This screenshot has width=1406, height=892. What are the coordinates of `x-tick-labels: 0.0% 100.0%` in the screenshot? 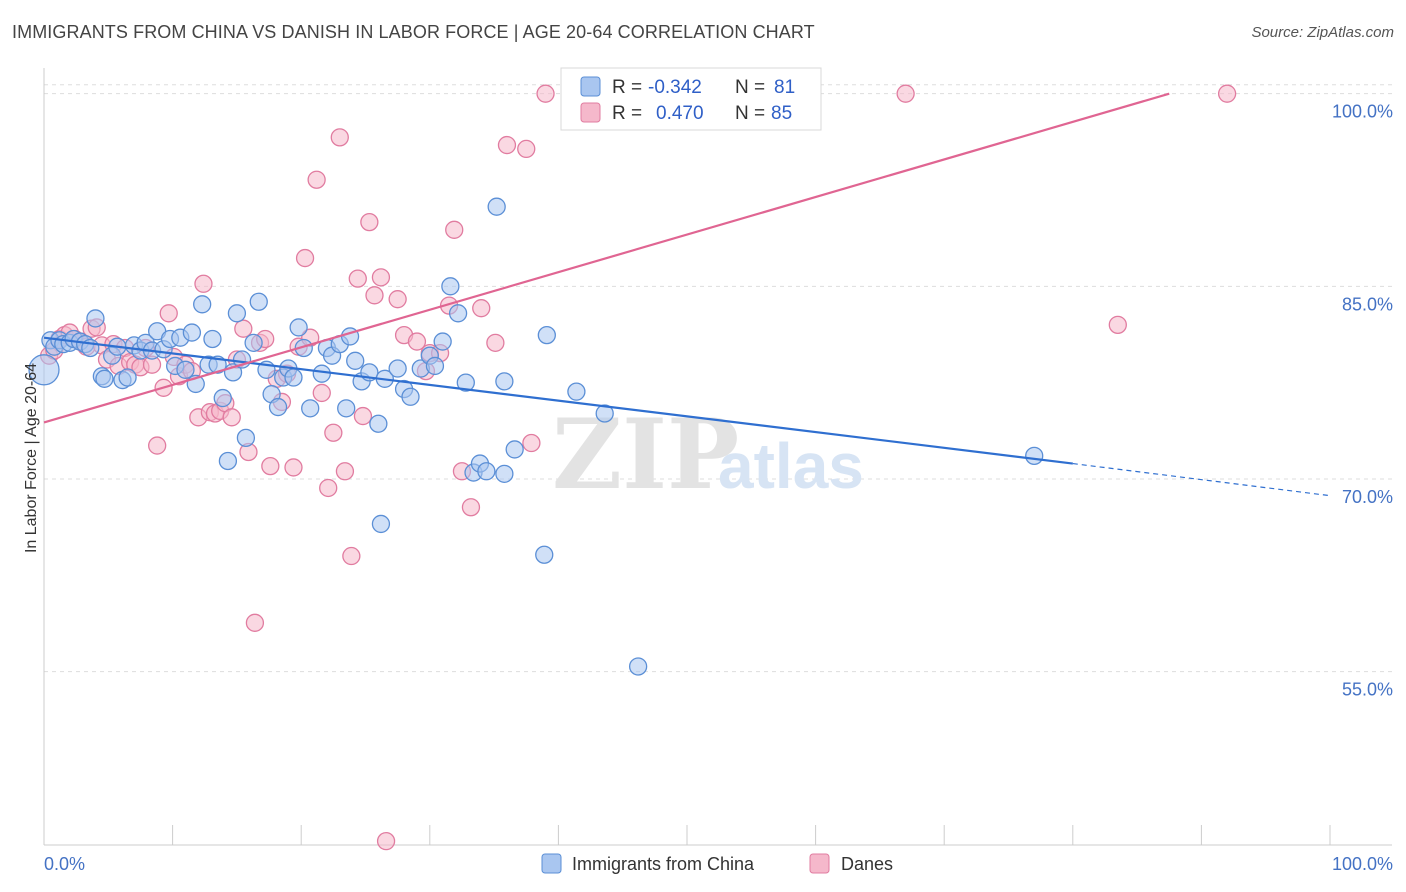 It's located at (718, 864).